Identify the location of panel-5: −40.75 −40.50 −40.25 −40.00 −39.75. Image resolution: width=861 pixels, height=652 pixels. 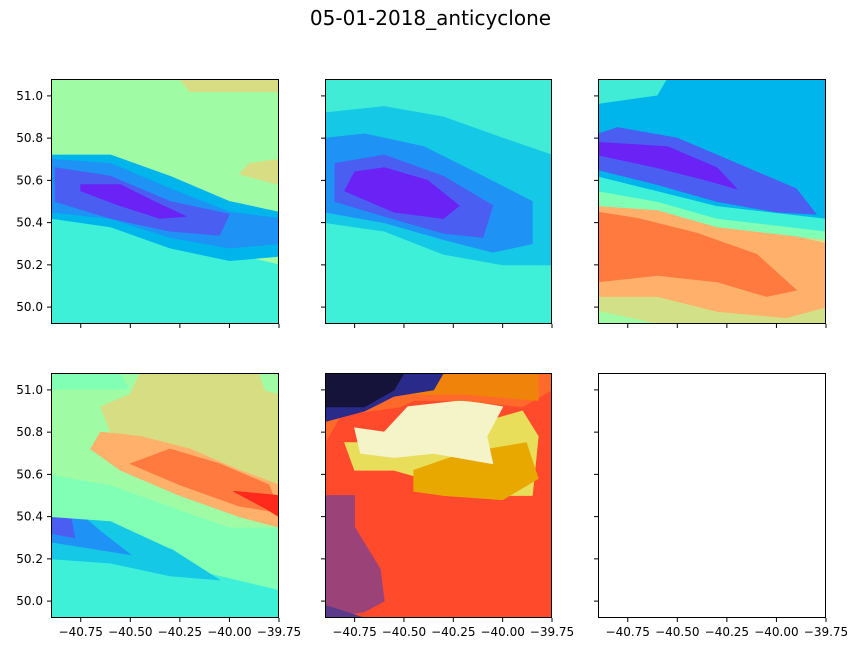
(447, 506).